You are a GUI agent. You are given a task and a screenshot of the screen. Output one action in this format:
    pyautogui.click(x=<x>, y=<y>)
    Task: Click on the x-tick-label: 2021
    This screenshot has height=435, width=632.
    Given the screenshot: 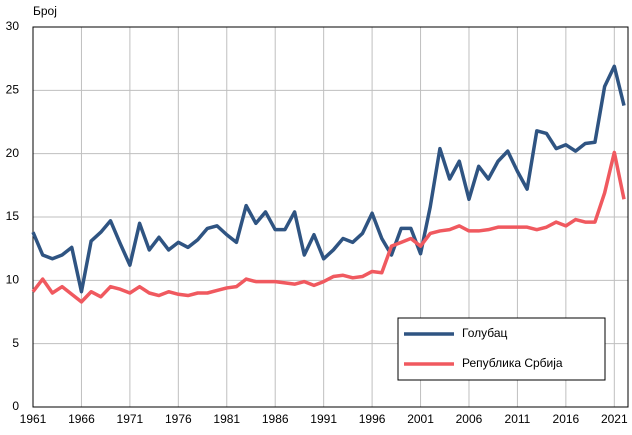 What is the action you would take?
    pyautogui.click(x=614, y=419)
    